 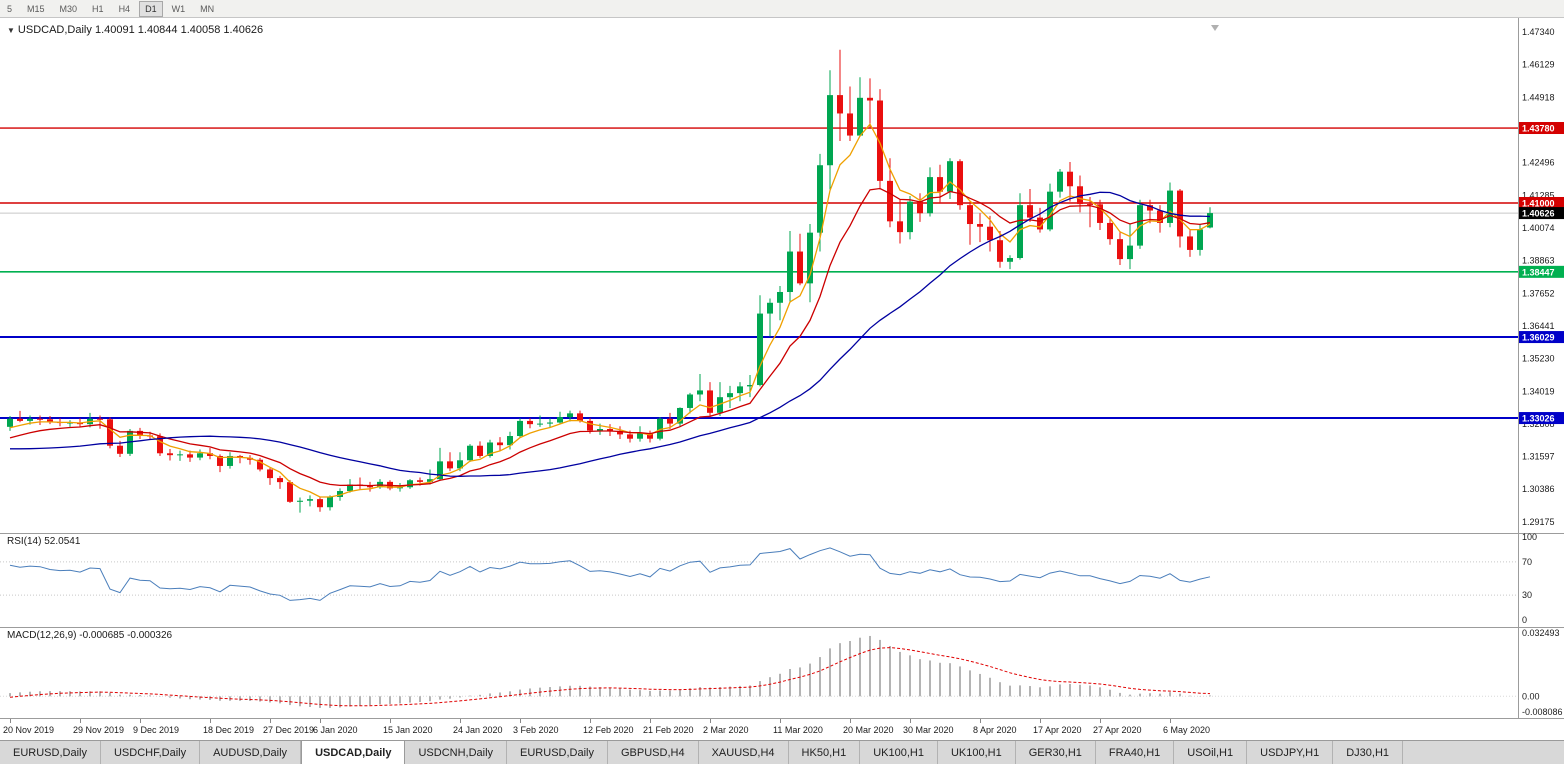 What do you see at coordinates (1538, 272) in the screenshot?
I see `price-line-chip-text: 1.38447` at bounding box center [1538, 272].